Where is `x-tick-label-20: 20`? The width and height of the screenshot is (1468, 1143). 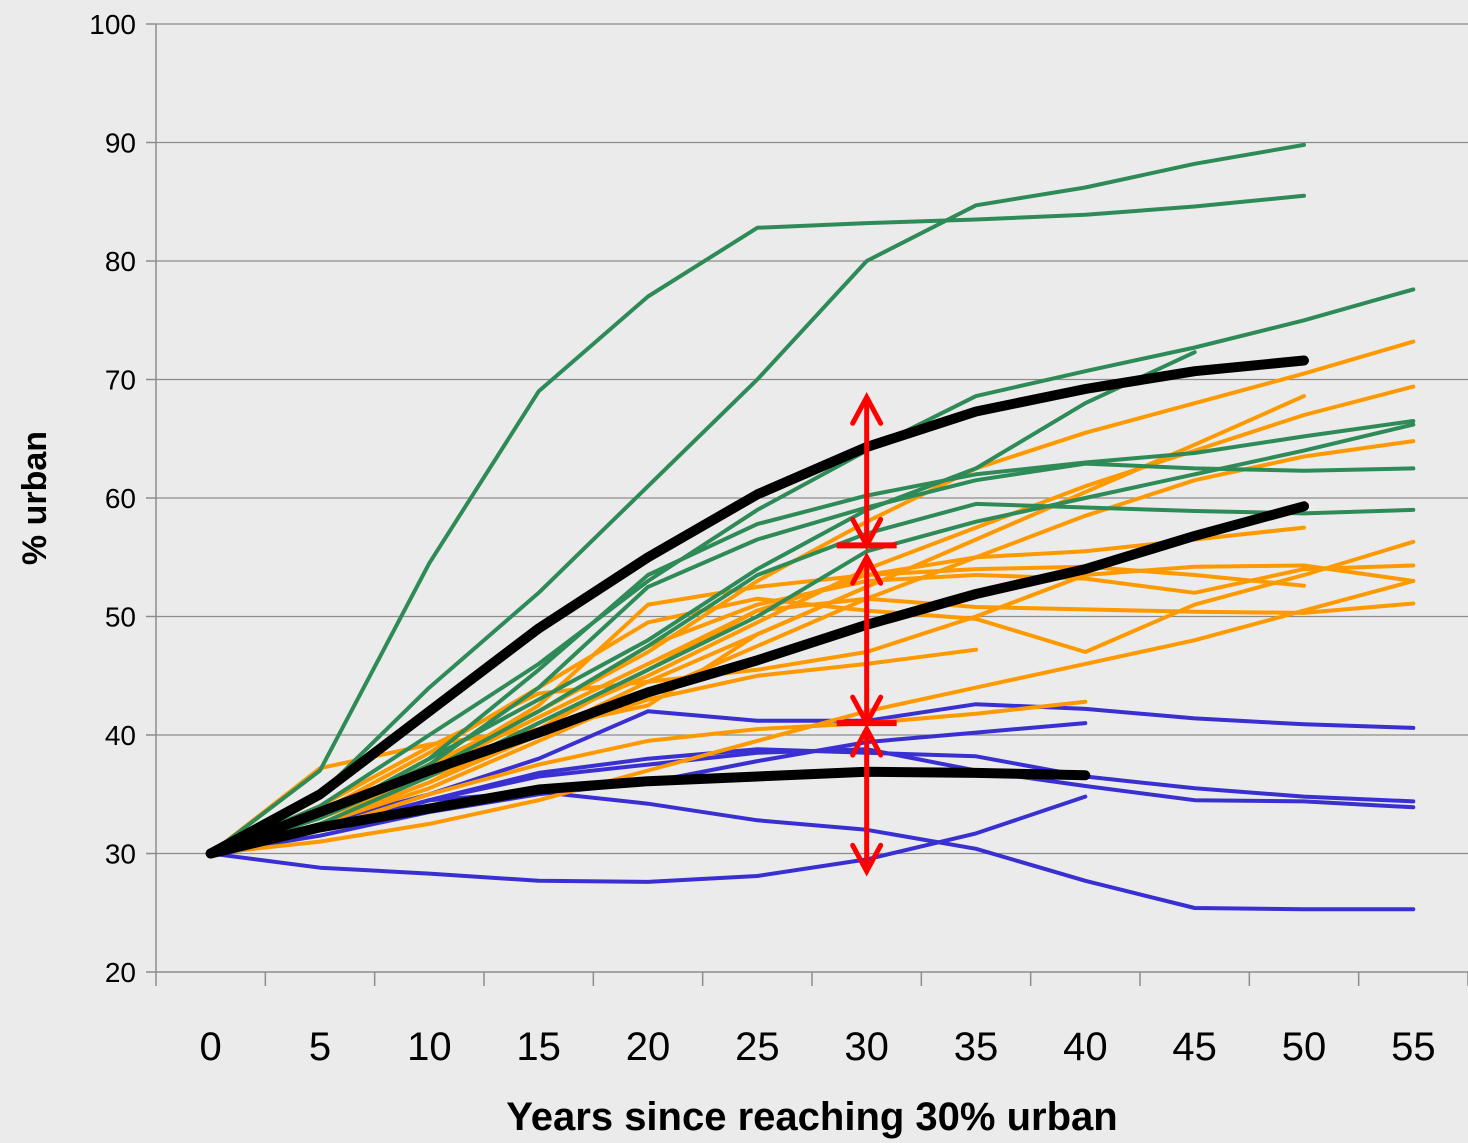
x-tick-label-20: 20 is located at coordinates (648, 1047).